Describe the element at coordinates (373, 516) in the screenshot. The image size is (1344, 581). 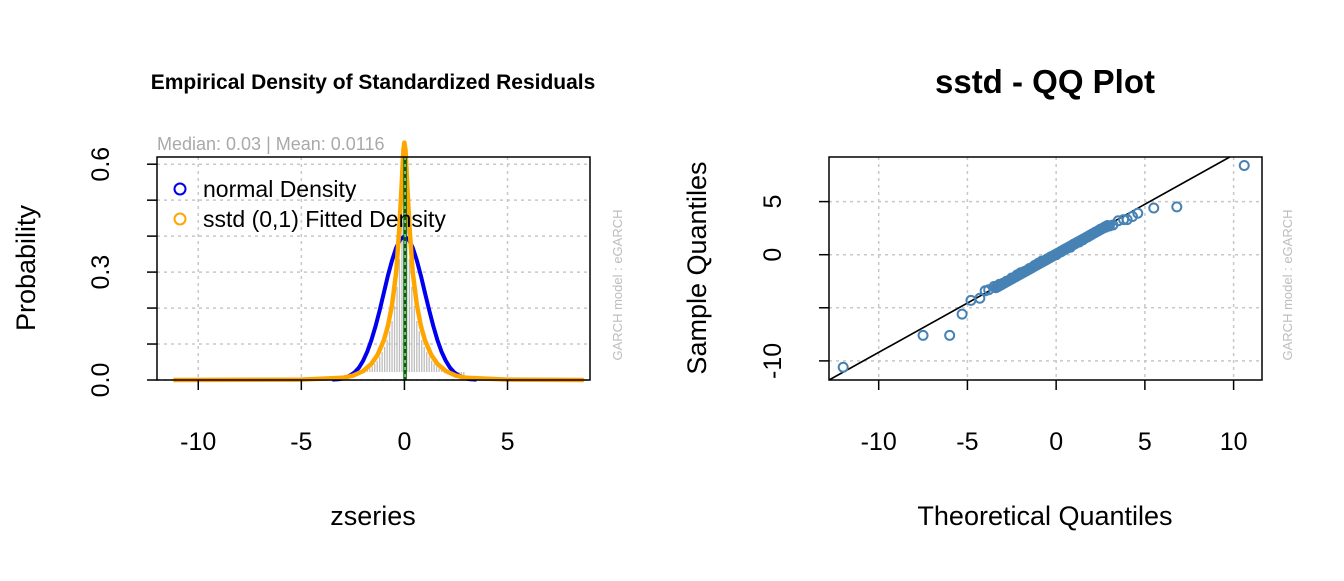
I see `density-x-label: zseries` at that location.